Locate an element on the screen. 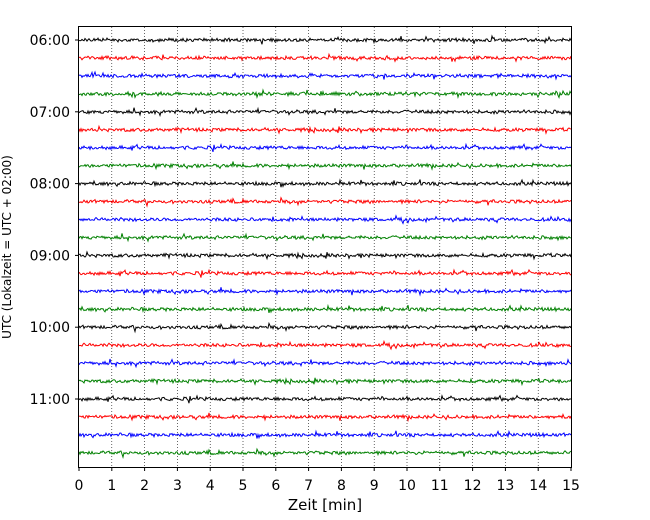 This screenshot has width=650, height=520. x-tick-label: 14 is located at coordinates (538, 486).